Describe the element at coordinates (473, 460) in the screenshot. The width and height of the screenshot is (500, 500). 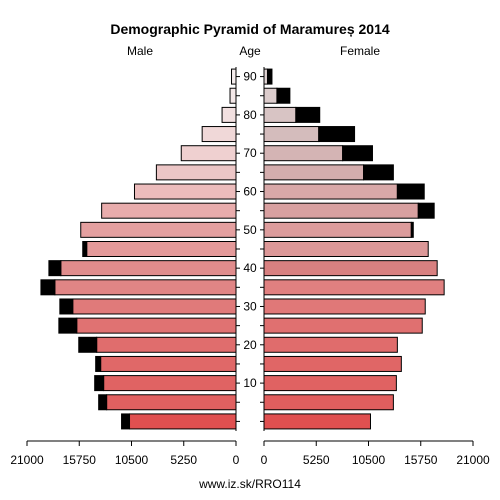
I see `female-value-tick-label: 21000` at that location.